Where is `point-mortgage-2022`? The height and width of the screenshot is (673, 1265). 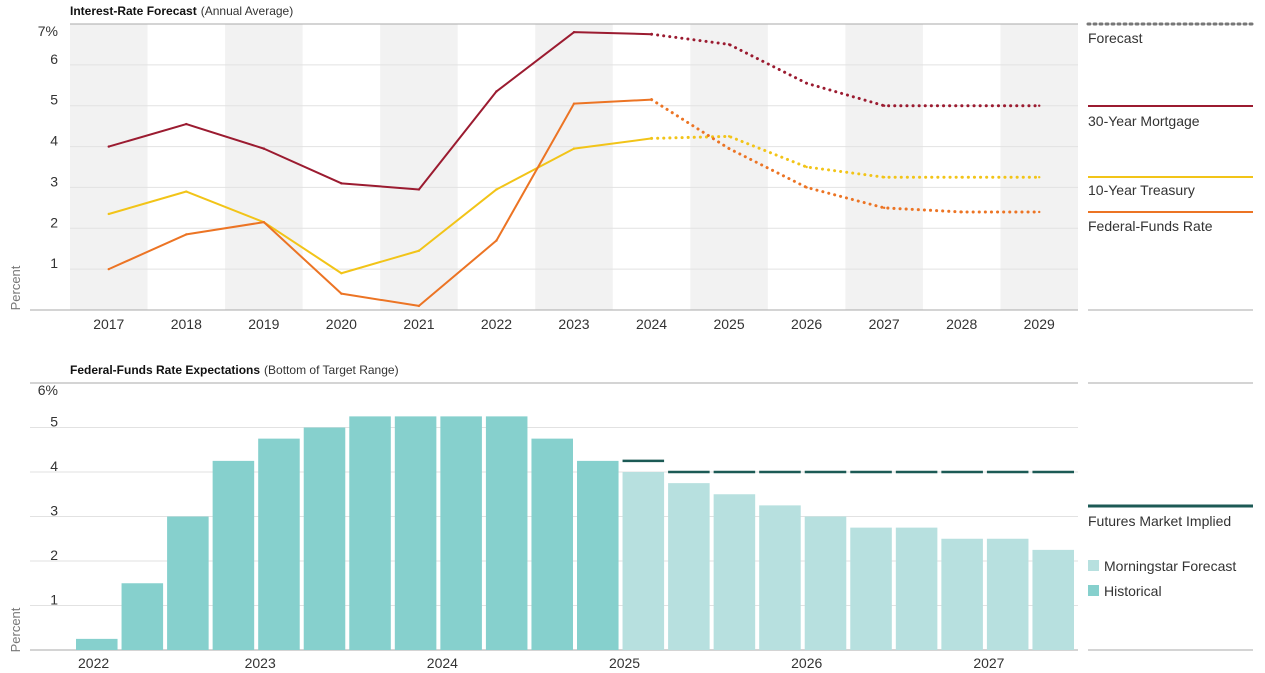
point-mortgage-2022 is located at coordinates (496, 91).